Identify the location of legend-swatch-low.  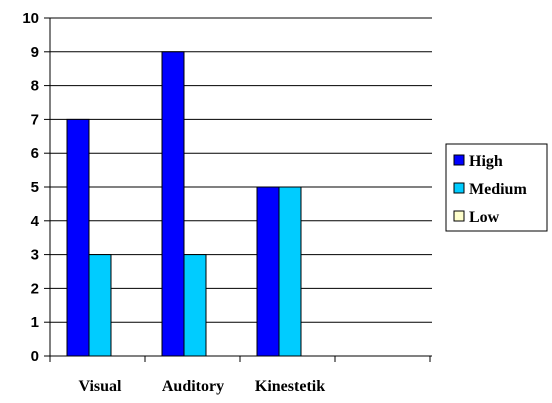
(459, 216).